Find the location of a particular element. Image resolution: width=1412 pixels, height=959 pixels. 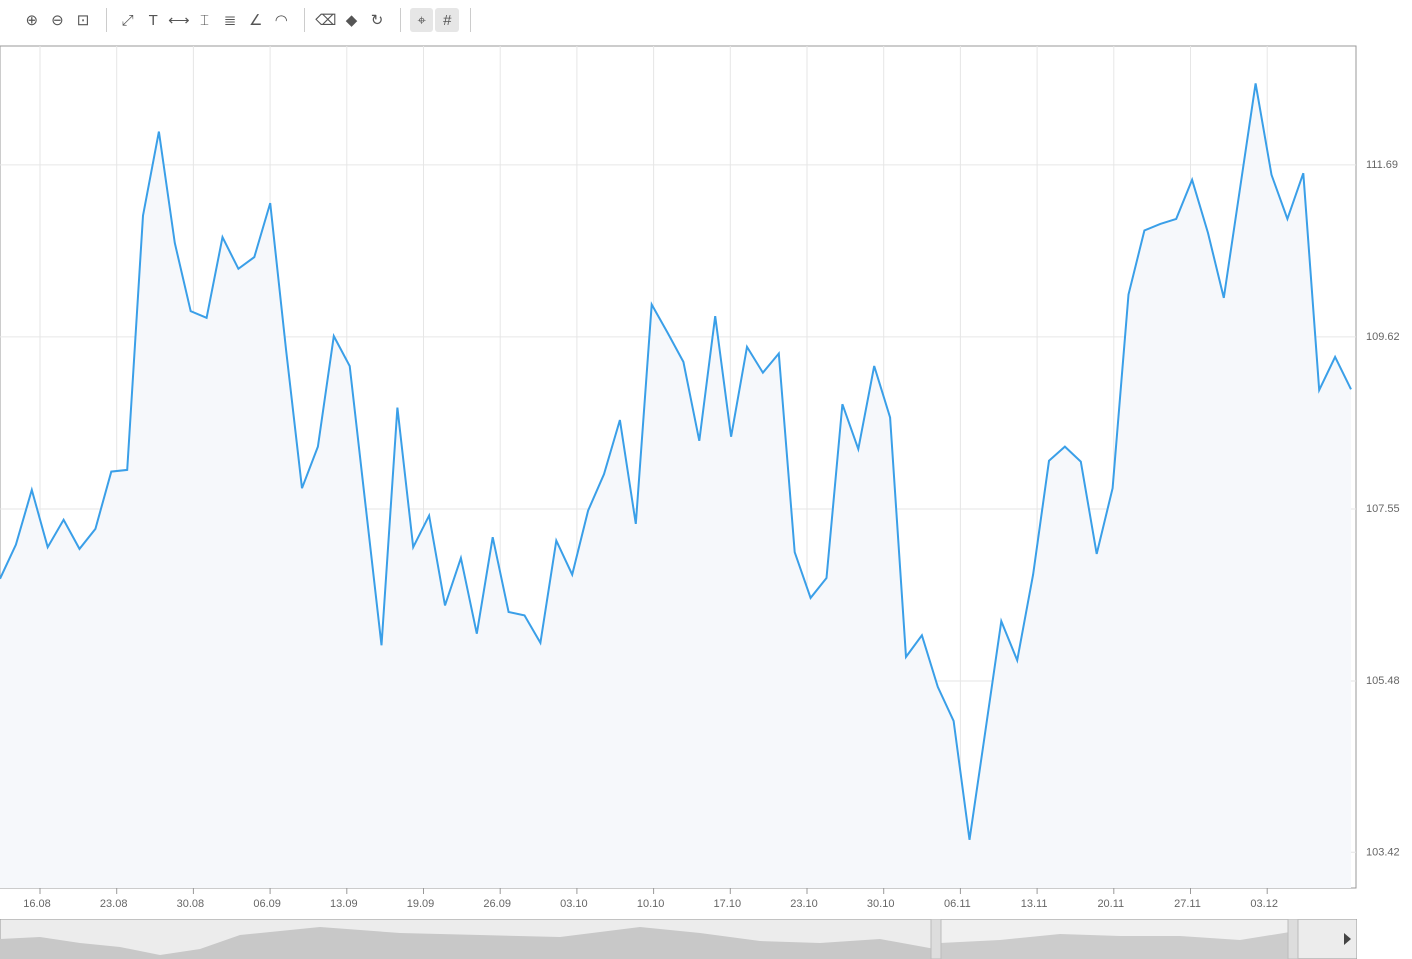

scroll-right-arrow-icon is located at coordinates (1347, 939).